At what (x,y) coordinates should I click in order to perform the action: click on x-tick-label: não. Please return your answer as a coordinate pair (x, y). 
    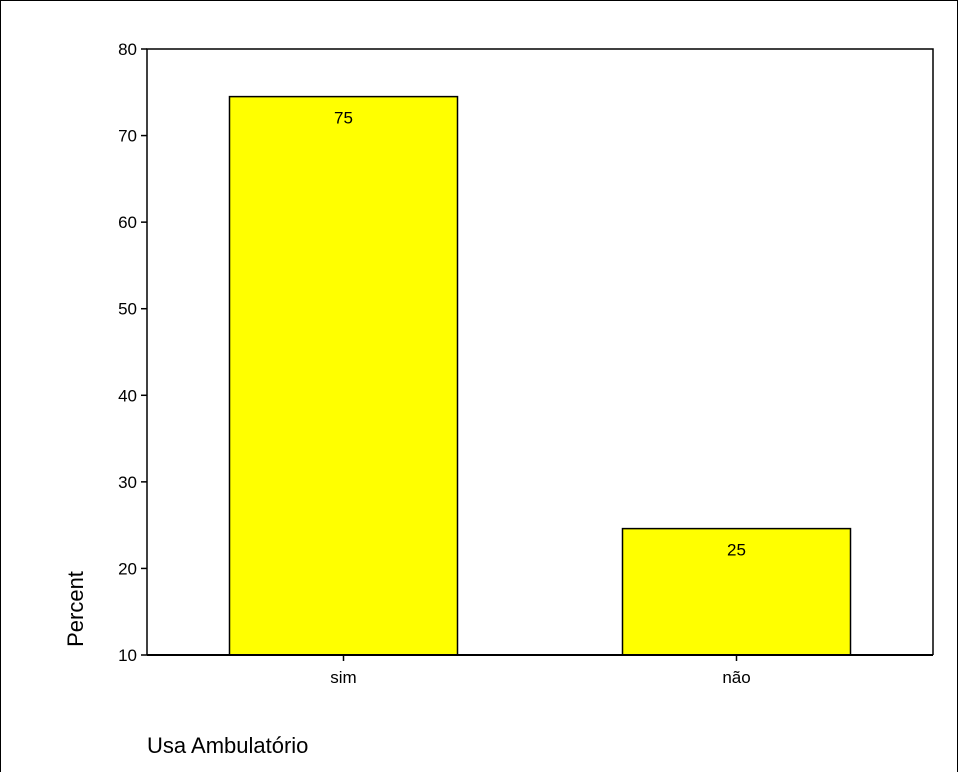
    Looking at the image, I should click on (736, 677).